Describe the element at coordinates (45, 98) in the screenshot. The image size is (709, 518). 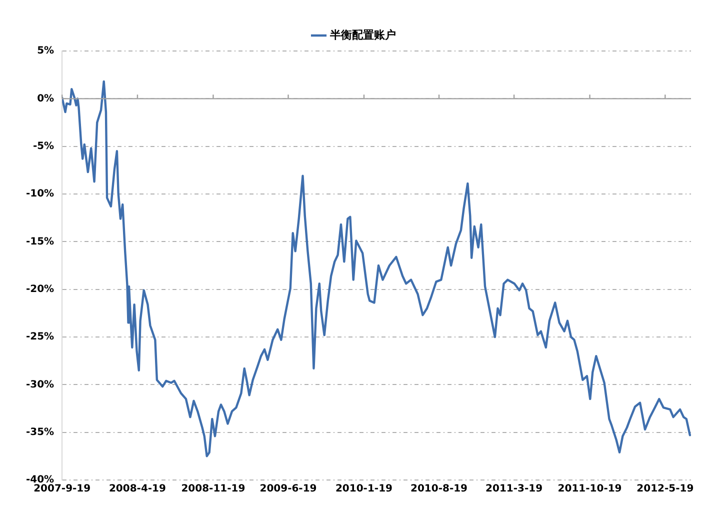
I see `y-tick-label: 0%` at that location.